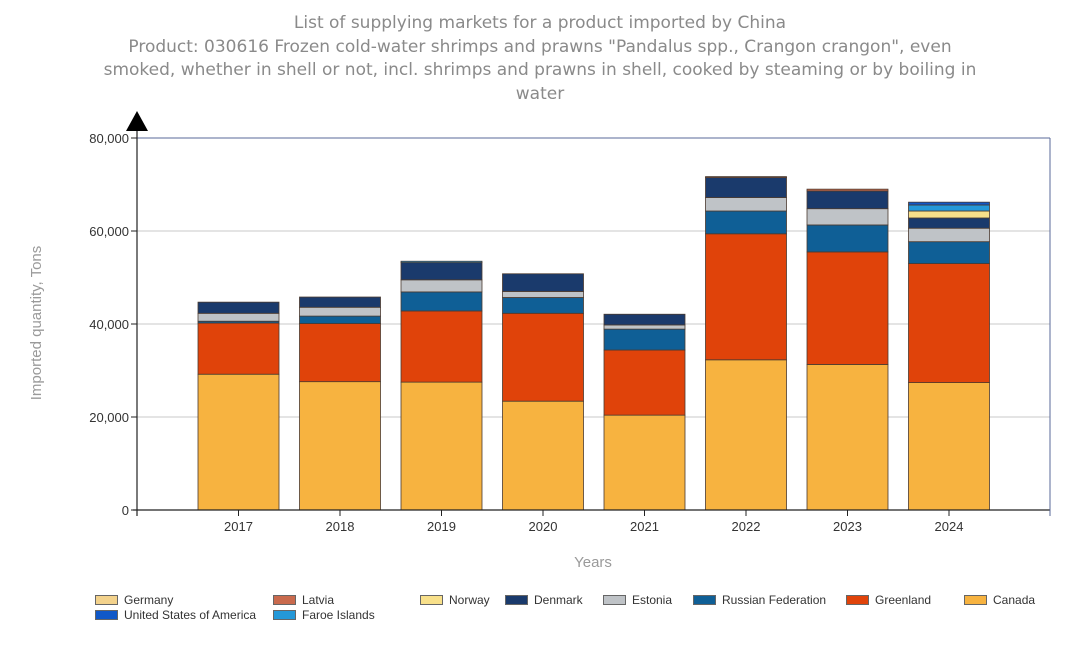  I want to click on legend-item-greenland: Greenland, so click(905, 600).